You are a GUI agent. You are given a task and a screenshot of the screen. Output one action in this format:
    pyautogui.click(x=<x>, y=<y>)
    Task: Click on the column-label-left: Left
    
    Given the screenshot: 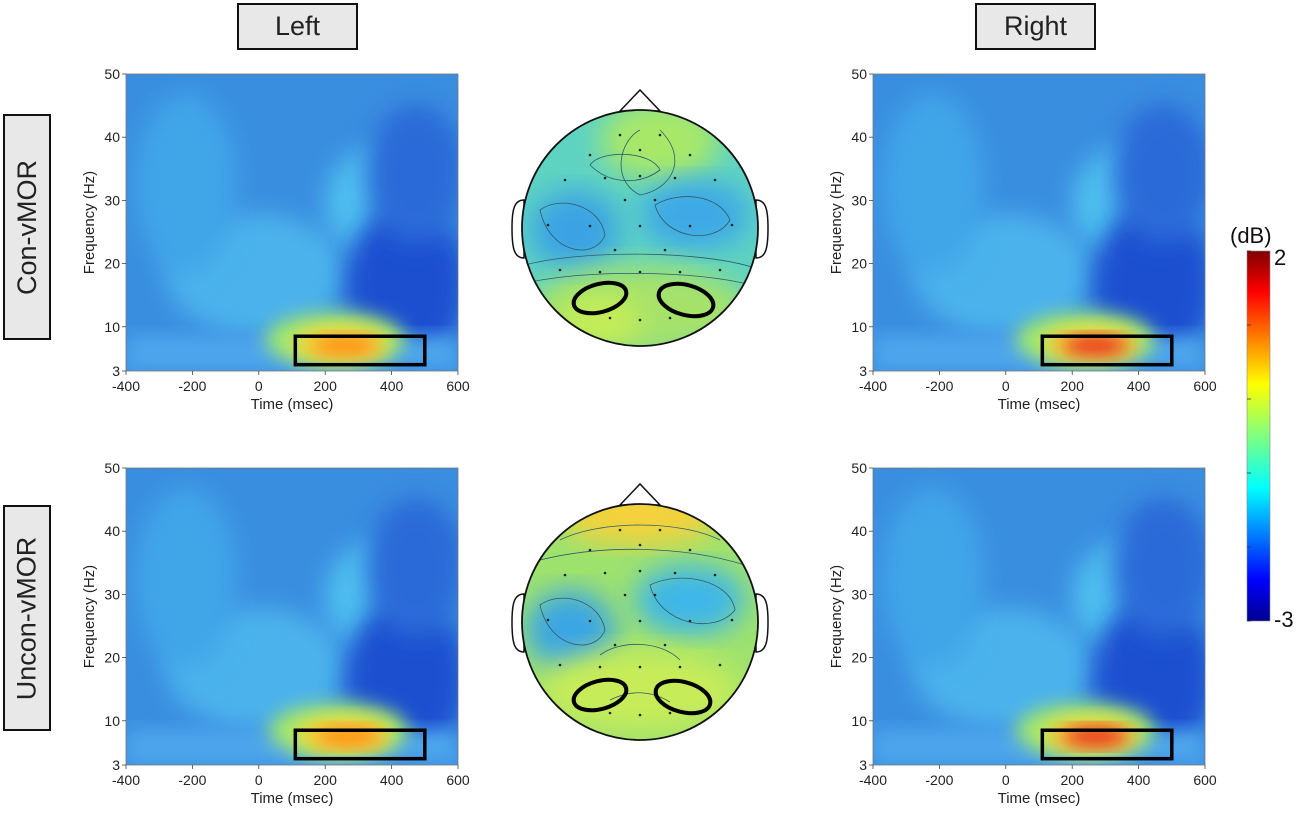 What is the action you would take?
    pyautogui.click(x=297, y=26)
    